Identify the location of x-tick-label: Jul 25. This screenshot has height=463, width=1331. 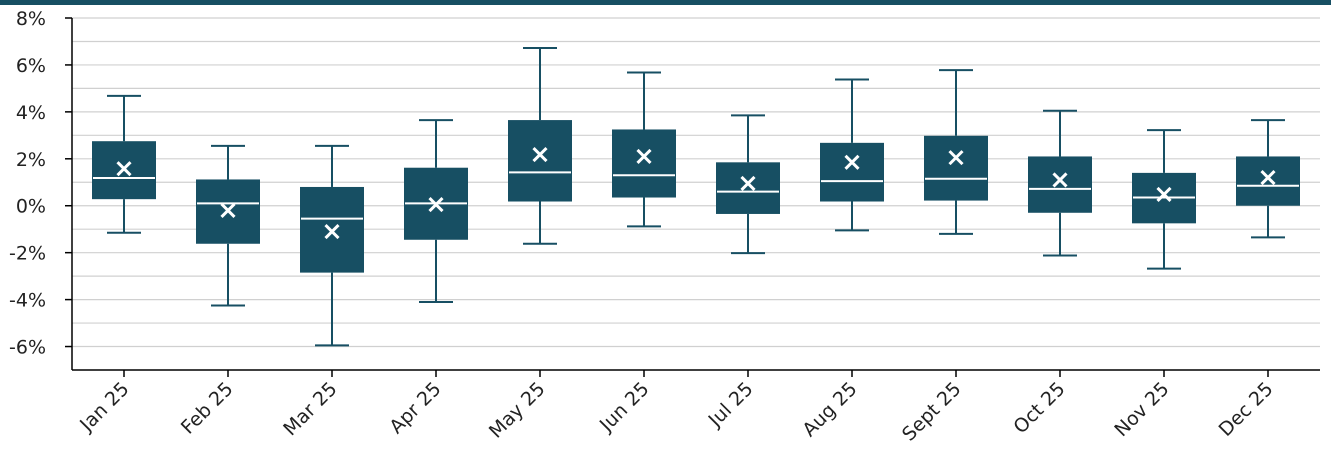
(731, 405).